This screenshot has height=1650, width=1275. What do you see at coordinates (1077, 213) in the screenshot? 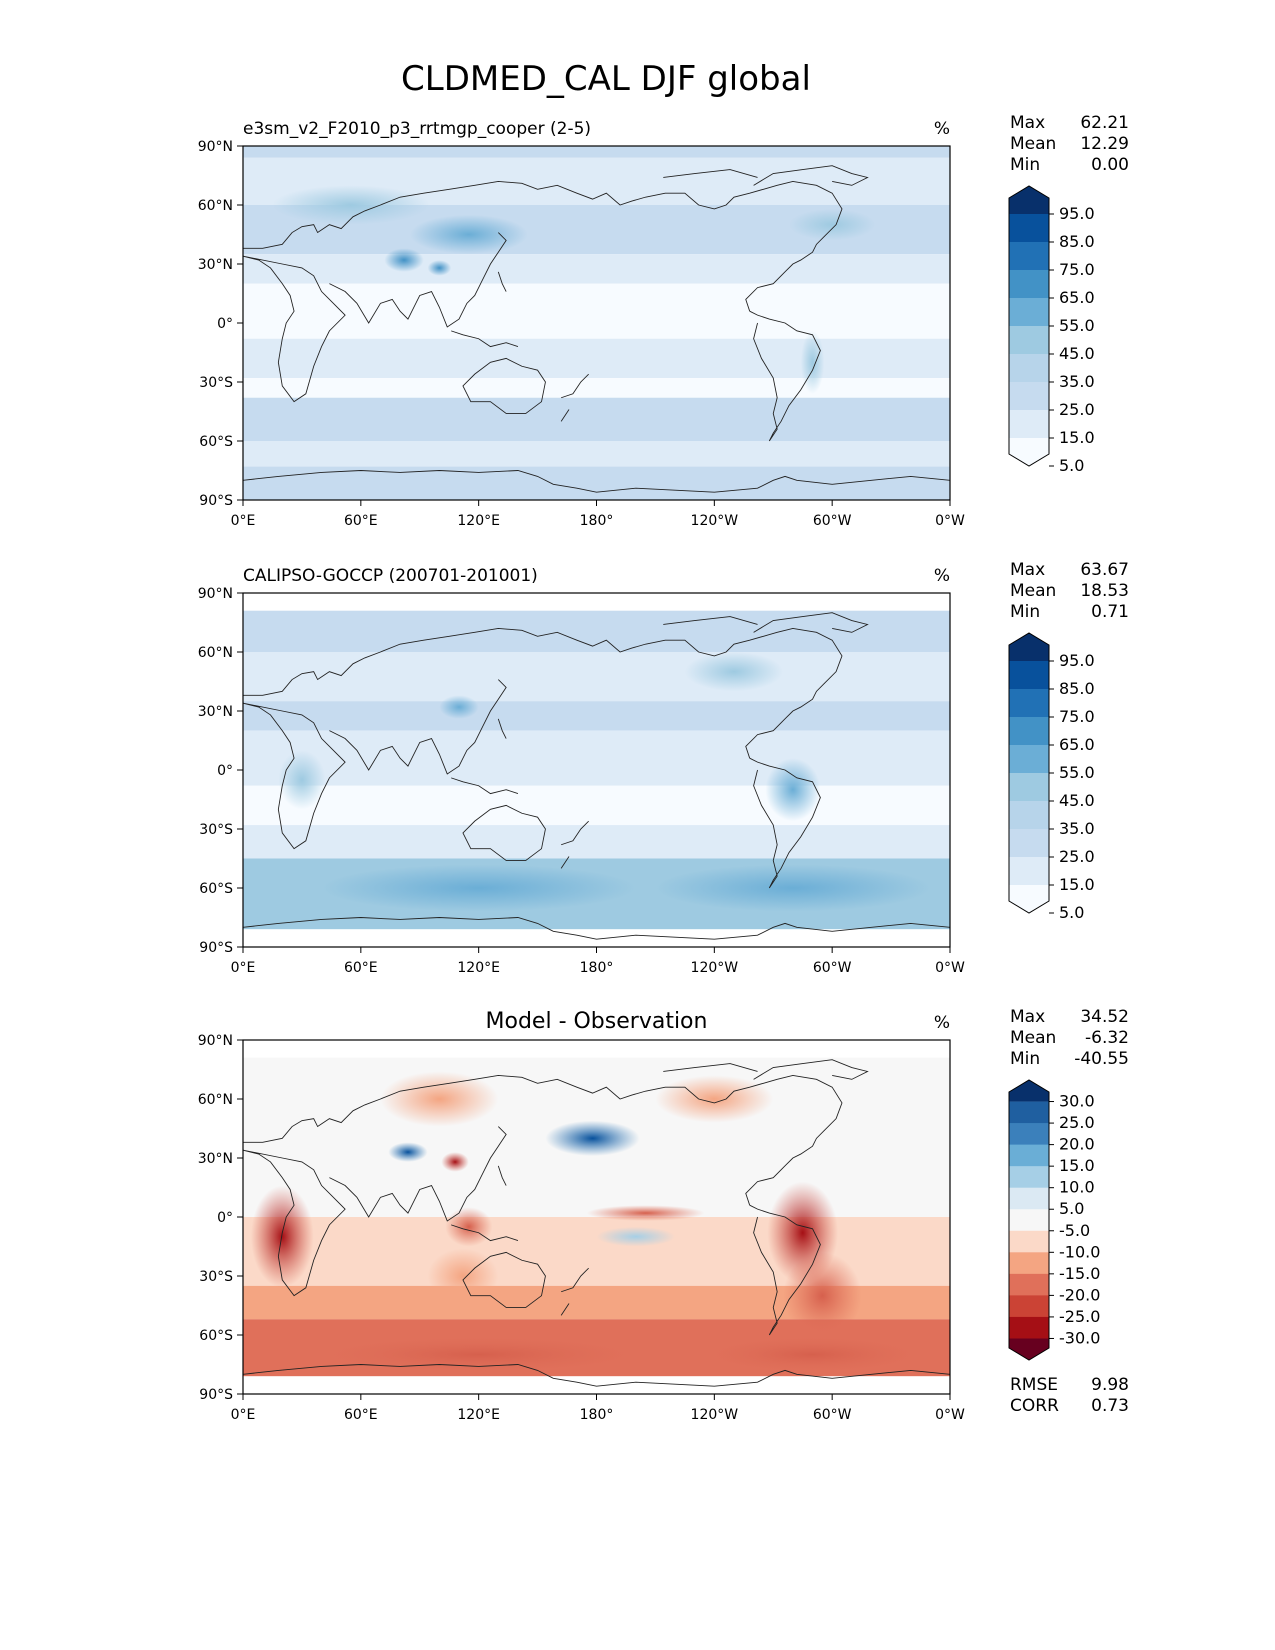
I see `colorbar-tick-label: 95.0` at bounding box center [1077, 213].